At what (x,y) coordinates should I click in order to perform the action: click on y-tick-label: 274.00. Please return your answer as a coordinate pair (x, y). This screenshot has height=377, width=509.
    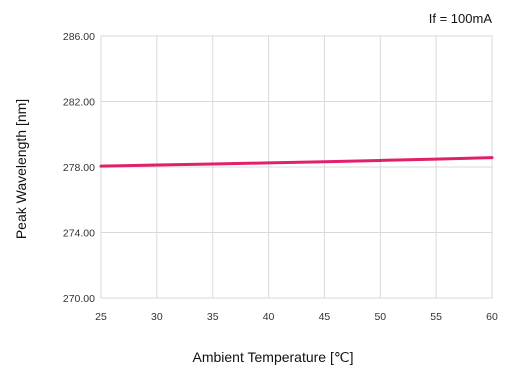
    Looking at the image, I should click on (79, 234).